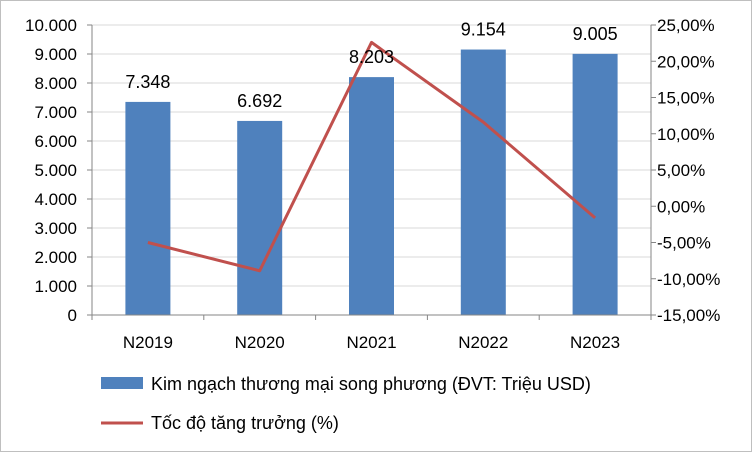 The image size is (752, 456). Describe the element at coordinates (55, 112) in the screenshot. I see `left-tick-label: 7.000` at that location.